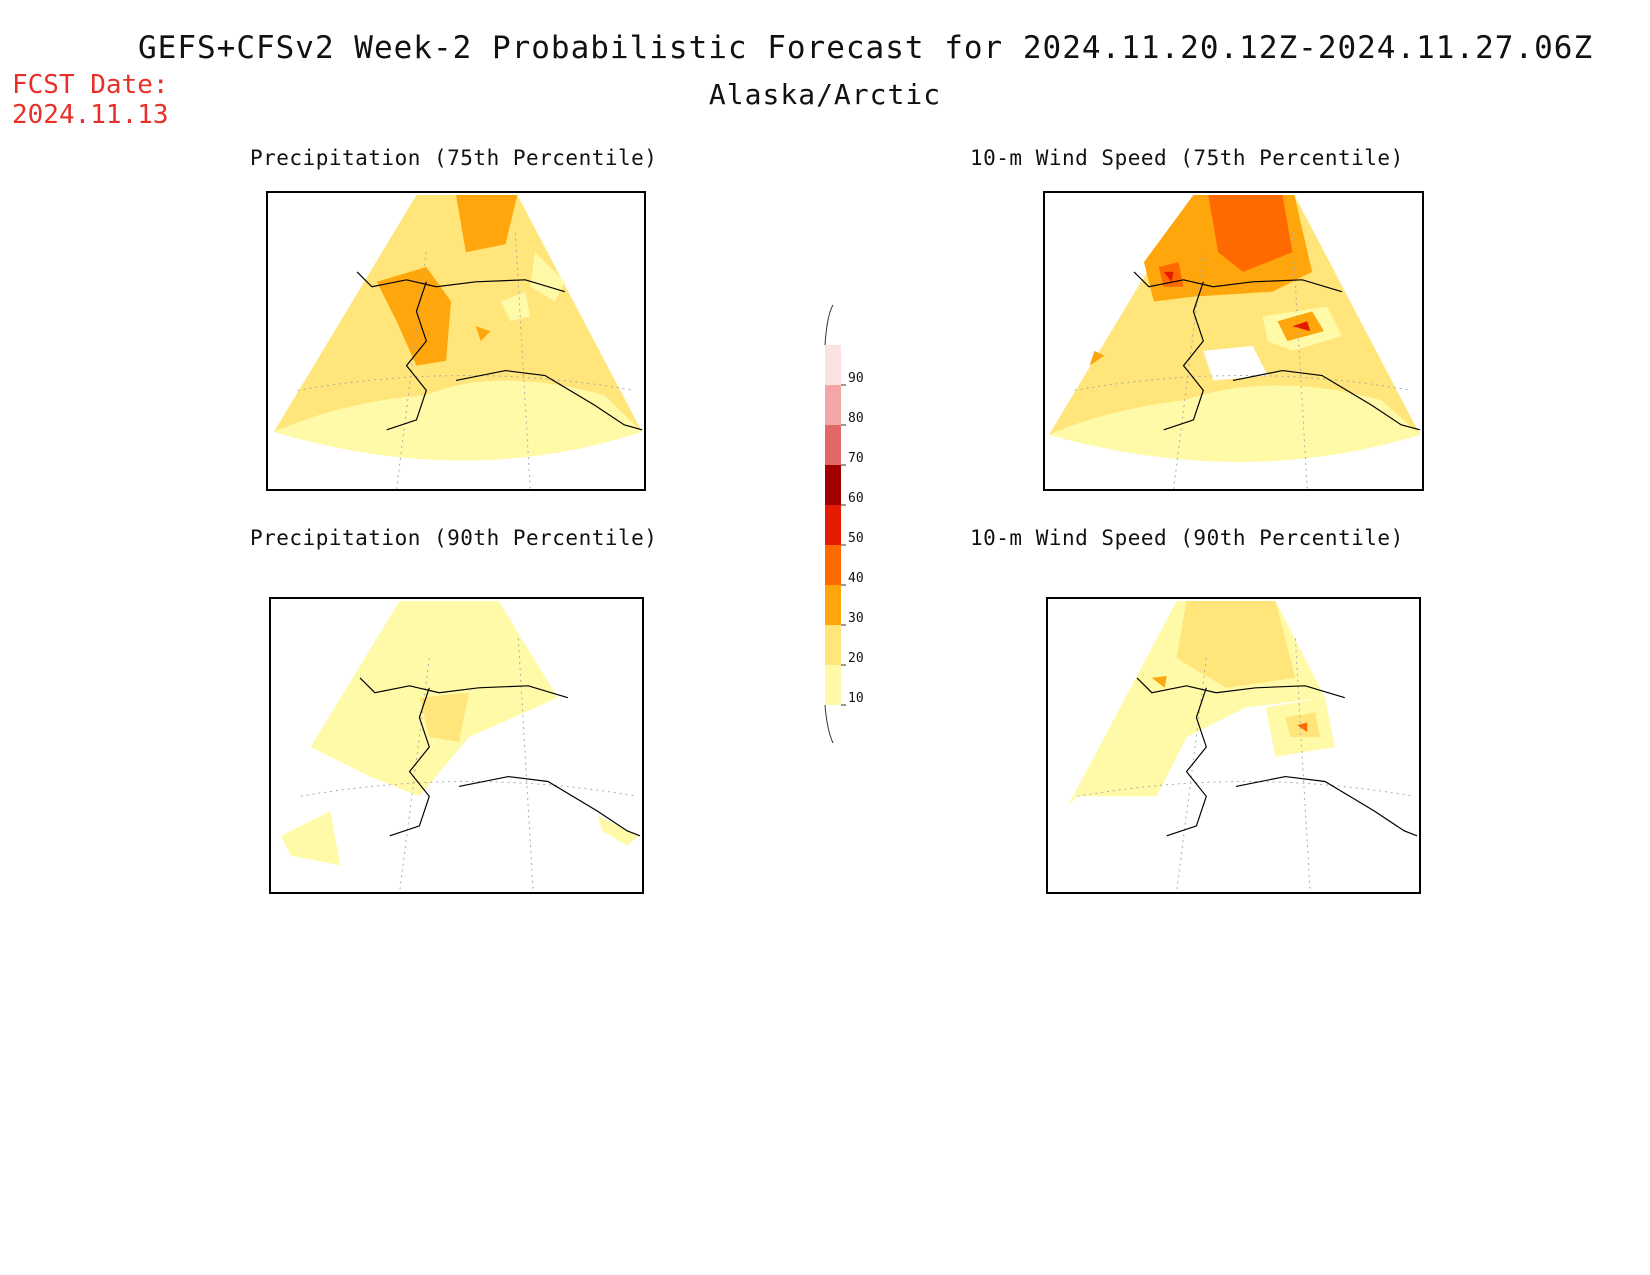 Image resolution: width=1650 pixels, height=1275 pixels. I want to click on legend-tick-label: 40, so click(856, 578).